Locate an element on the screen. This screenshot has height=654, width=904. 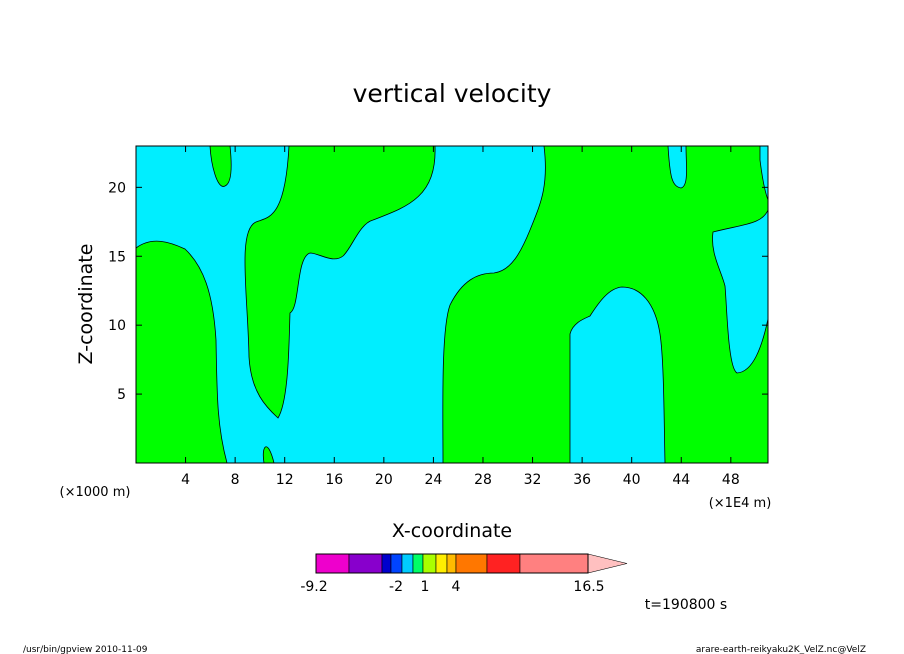
x-axis-title: X-coordinate is located at coordinates (452, 531).